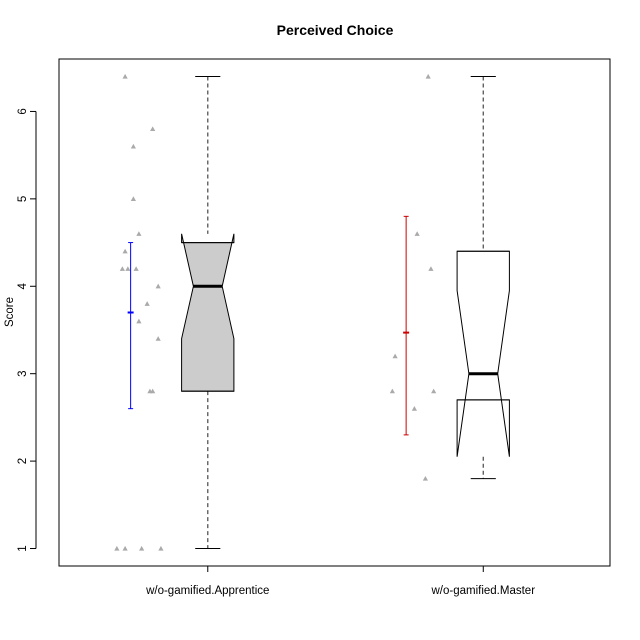 The image size is (640, 640). Describe the element at coordinates (23, 111) in the screenshot. I see `y-tick-label: 6` at that location.